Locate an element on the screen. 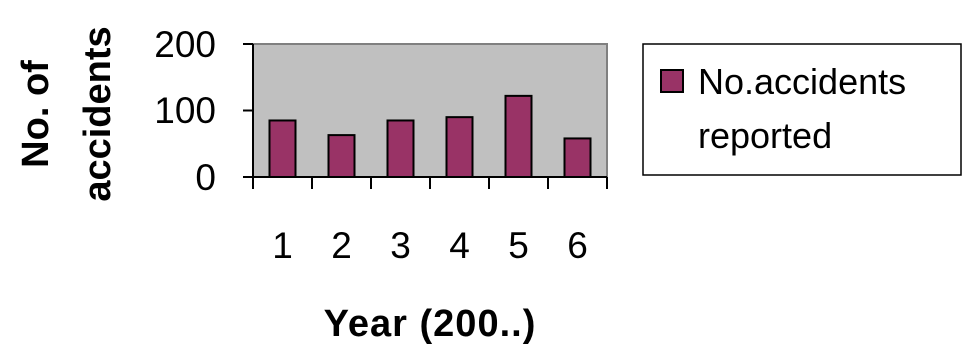 This screenshot has height=348, width=971. legend-label-line2: reported is located at coordinates (765, 135).